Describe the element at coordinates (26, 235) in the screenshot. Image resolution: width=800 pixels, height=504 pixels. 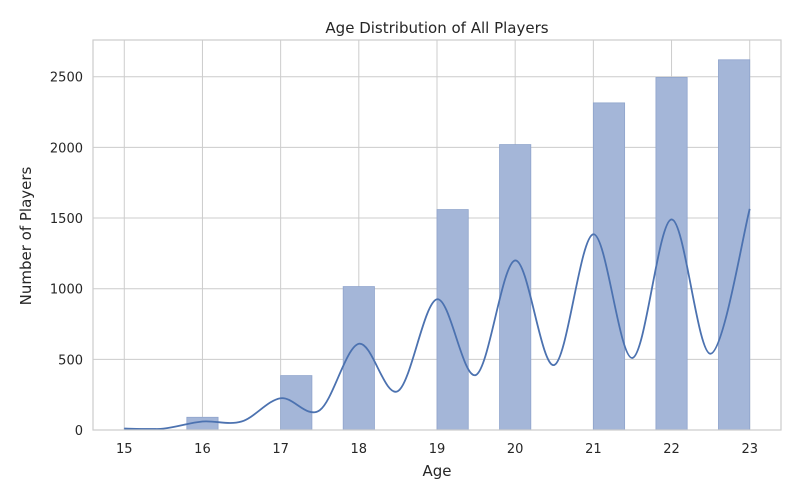
I see `y-axis-label: Number of Players` at that location.